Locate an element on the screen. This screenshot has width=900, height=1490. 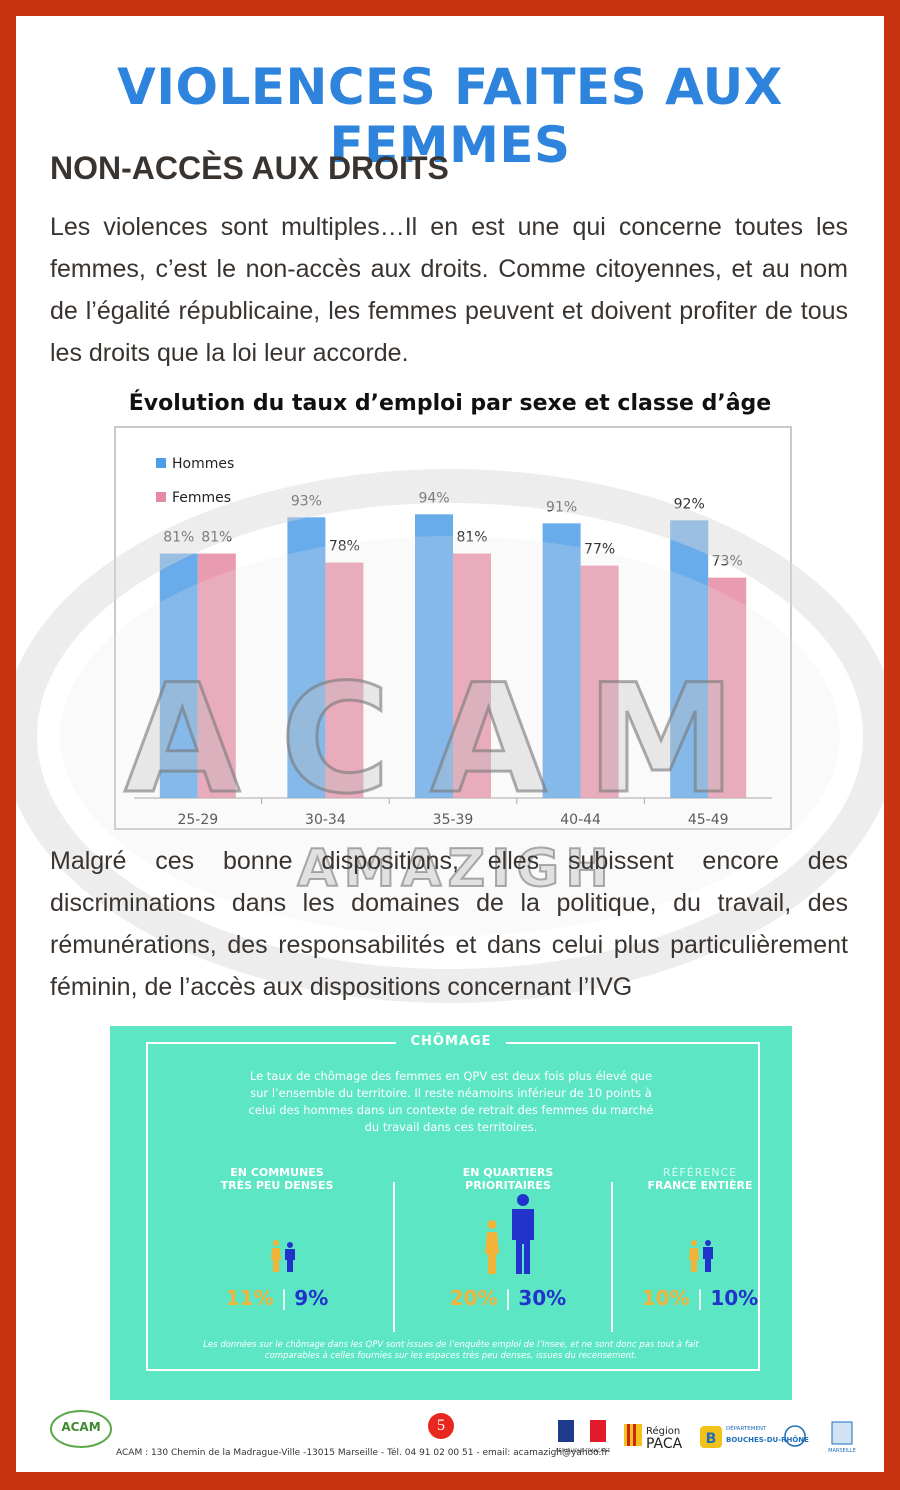
data-label-hommes-45-49: 92% is located at coordinates (689, 504).